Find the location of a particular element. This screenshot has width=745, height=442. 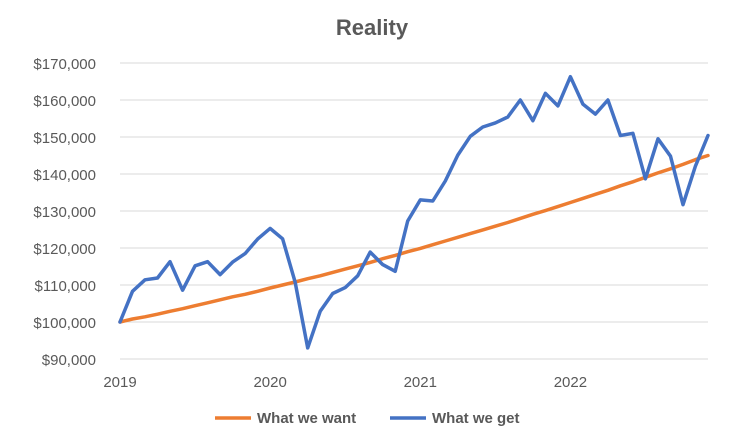

chart-title: Reality is located at coordinates (372, 27).